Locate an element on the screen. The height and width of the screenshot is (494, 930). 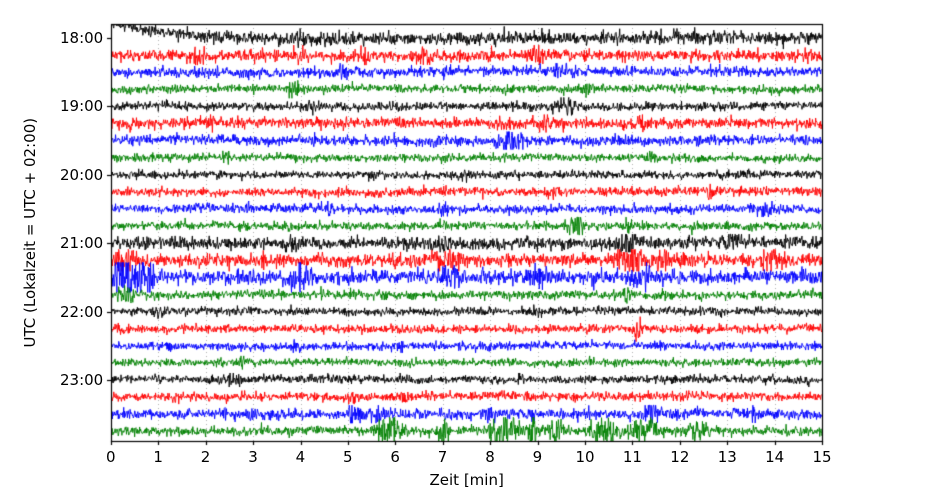
x-axis-label: Zeit [min] is located at coordinates (466, 480).